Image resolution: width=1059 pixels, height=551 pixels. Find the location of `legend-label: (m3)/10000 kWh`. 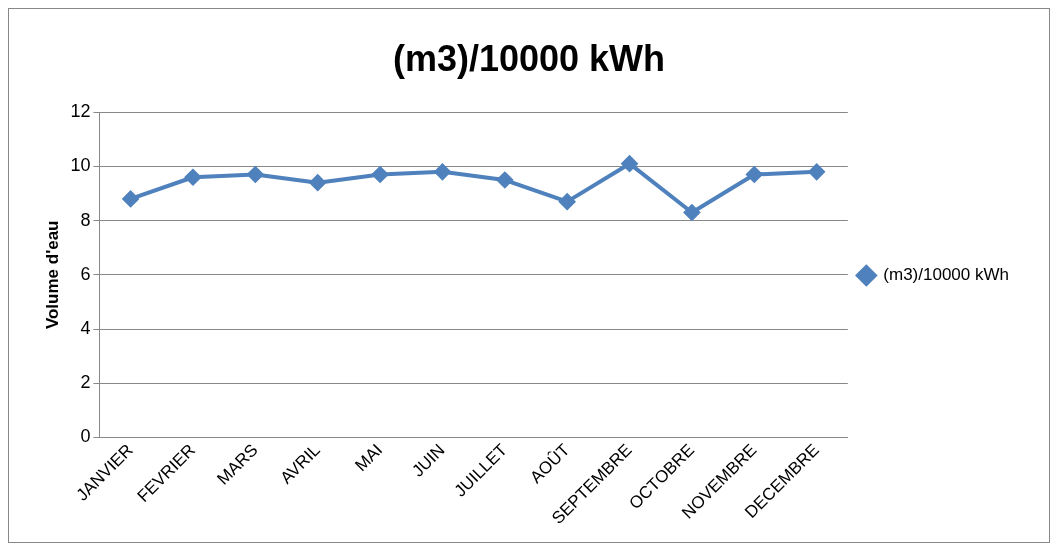

legend-label: (m3)/10000 kWh is located at coordinates (946, 275).